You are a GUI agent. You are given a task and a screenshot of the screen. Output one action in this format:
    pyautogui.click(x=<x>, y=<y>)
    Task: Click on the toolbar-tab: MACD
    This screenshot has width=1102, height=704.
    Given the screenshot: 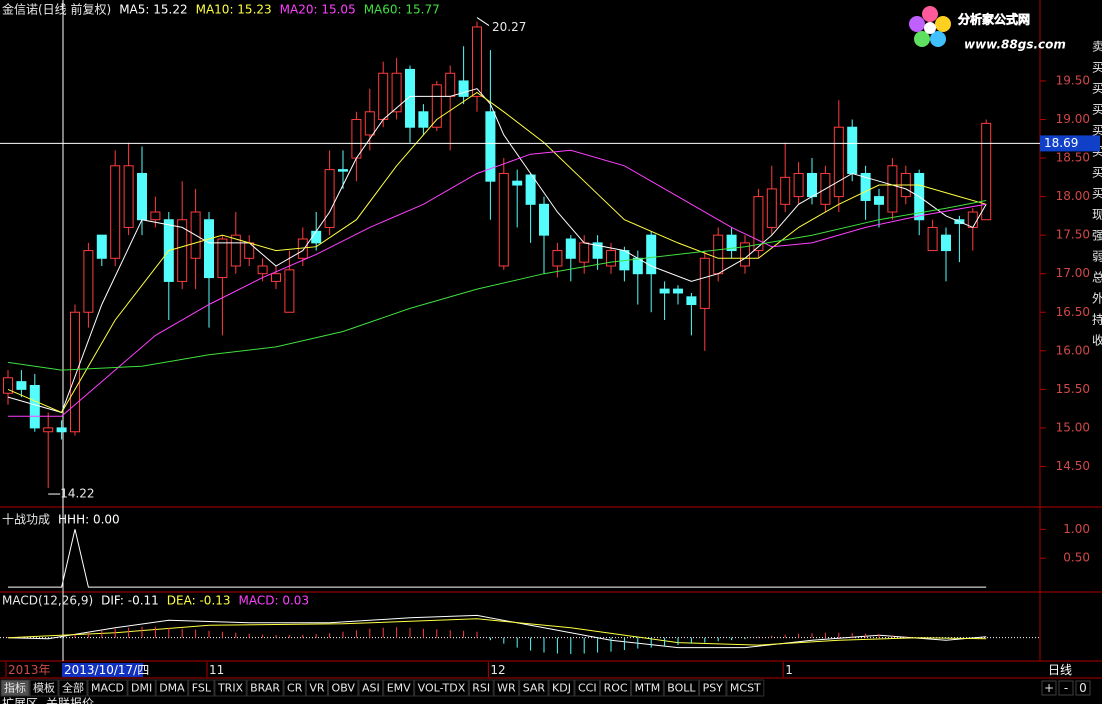 What is the action you would take?
    pyautogui.click(x=107, y=688)
    